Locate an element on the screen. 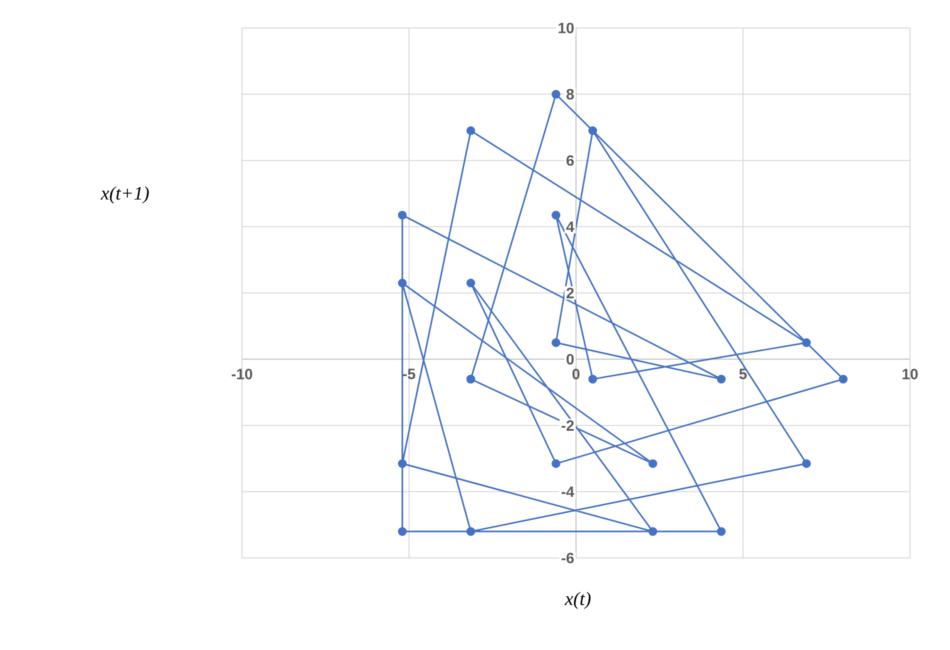  y-axis-title: x(t+1) is located at coordinates (124, 195).